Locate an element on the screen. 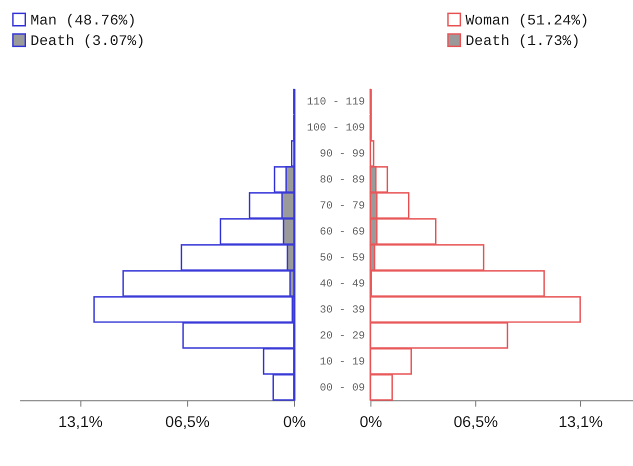 This screenshot has width=633, height=466. y-tick-label: 40 - 49 is located at coordinates (343, 284).